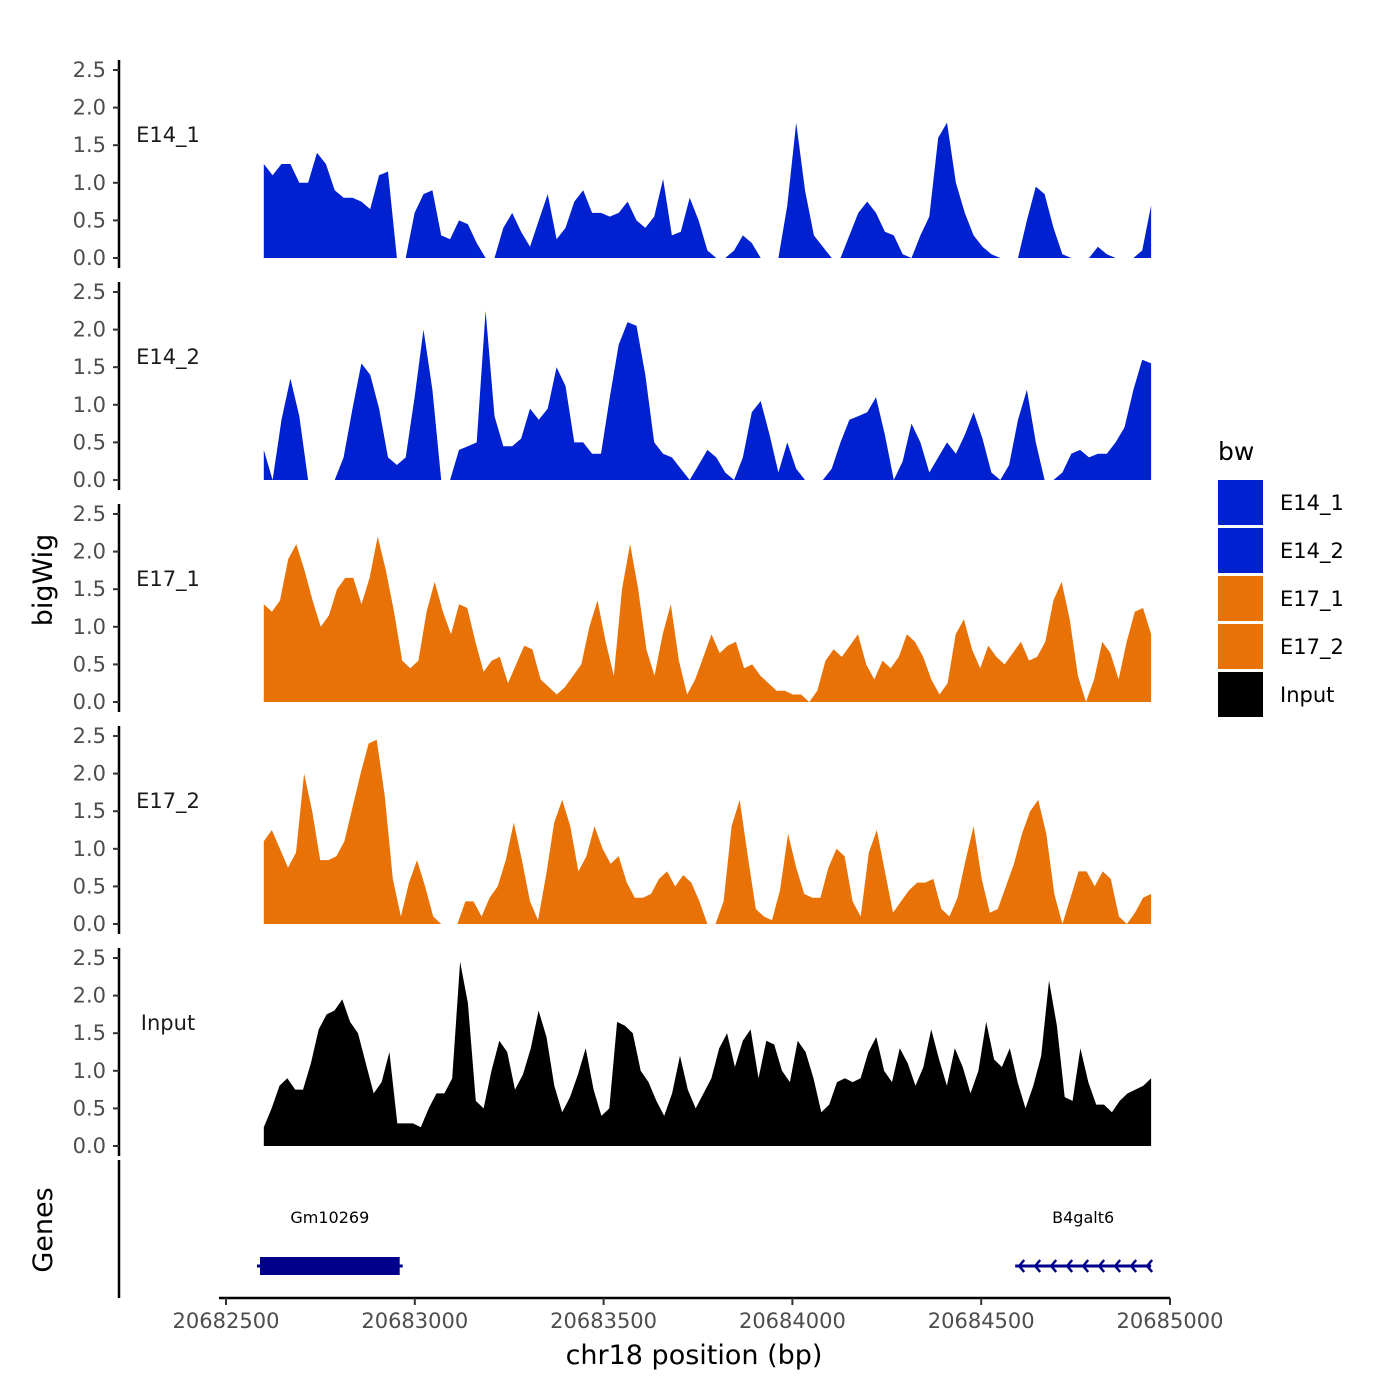 The width and height of the screenshot is (1400, 1400). I want to click on x-axis-title: chr18 position (bp), so click(694, 1355).